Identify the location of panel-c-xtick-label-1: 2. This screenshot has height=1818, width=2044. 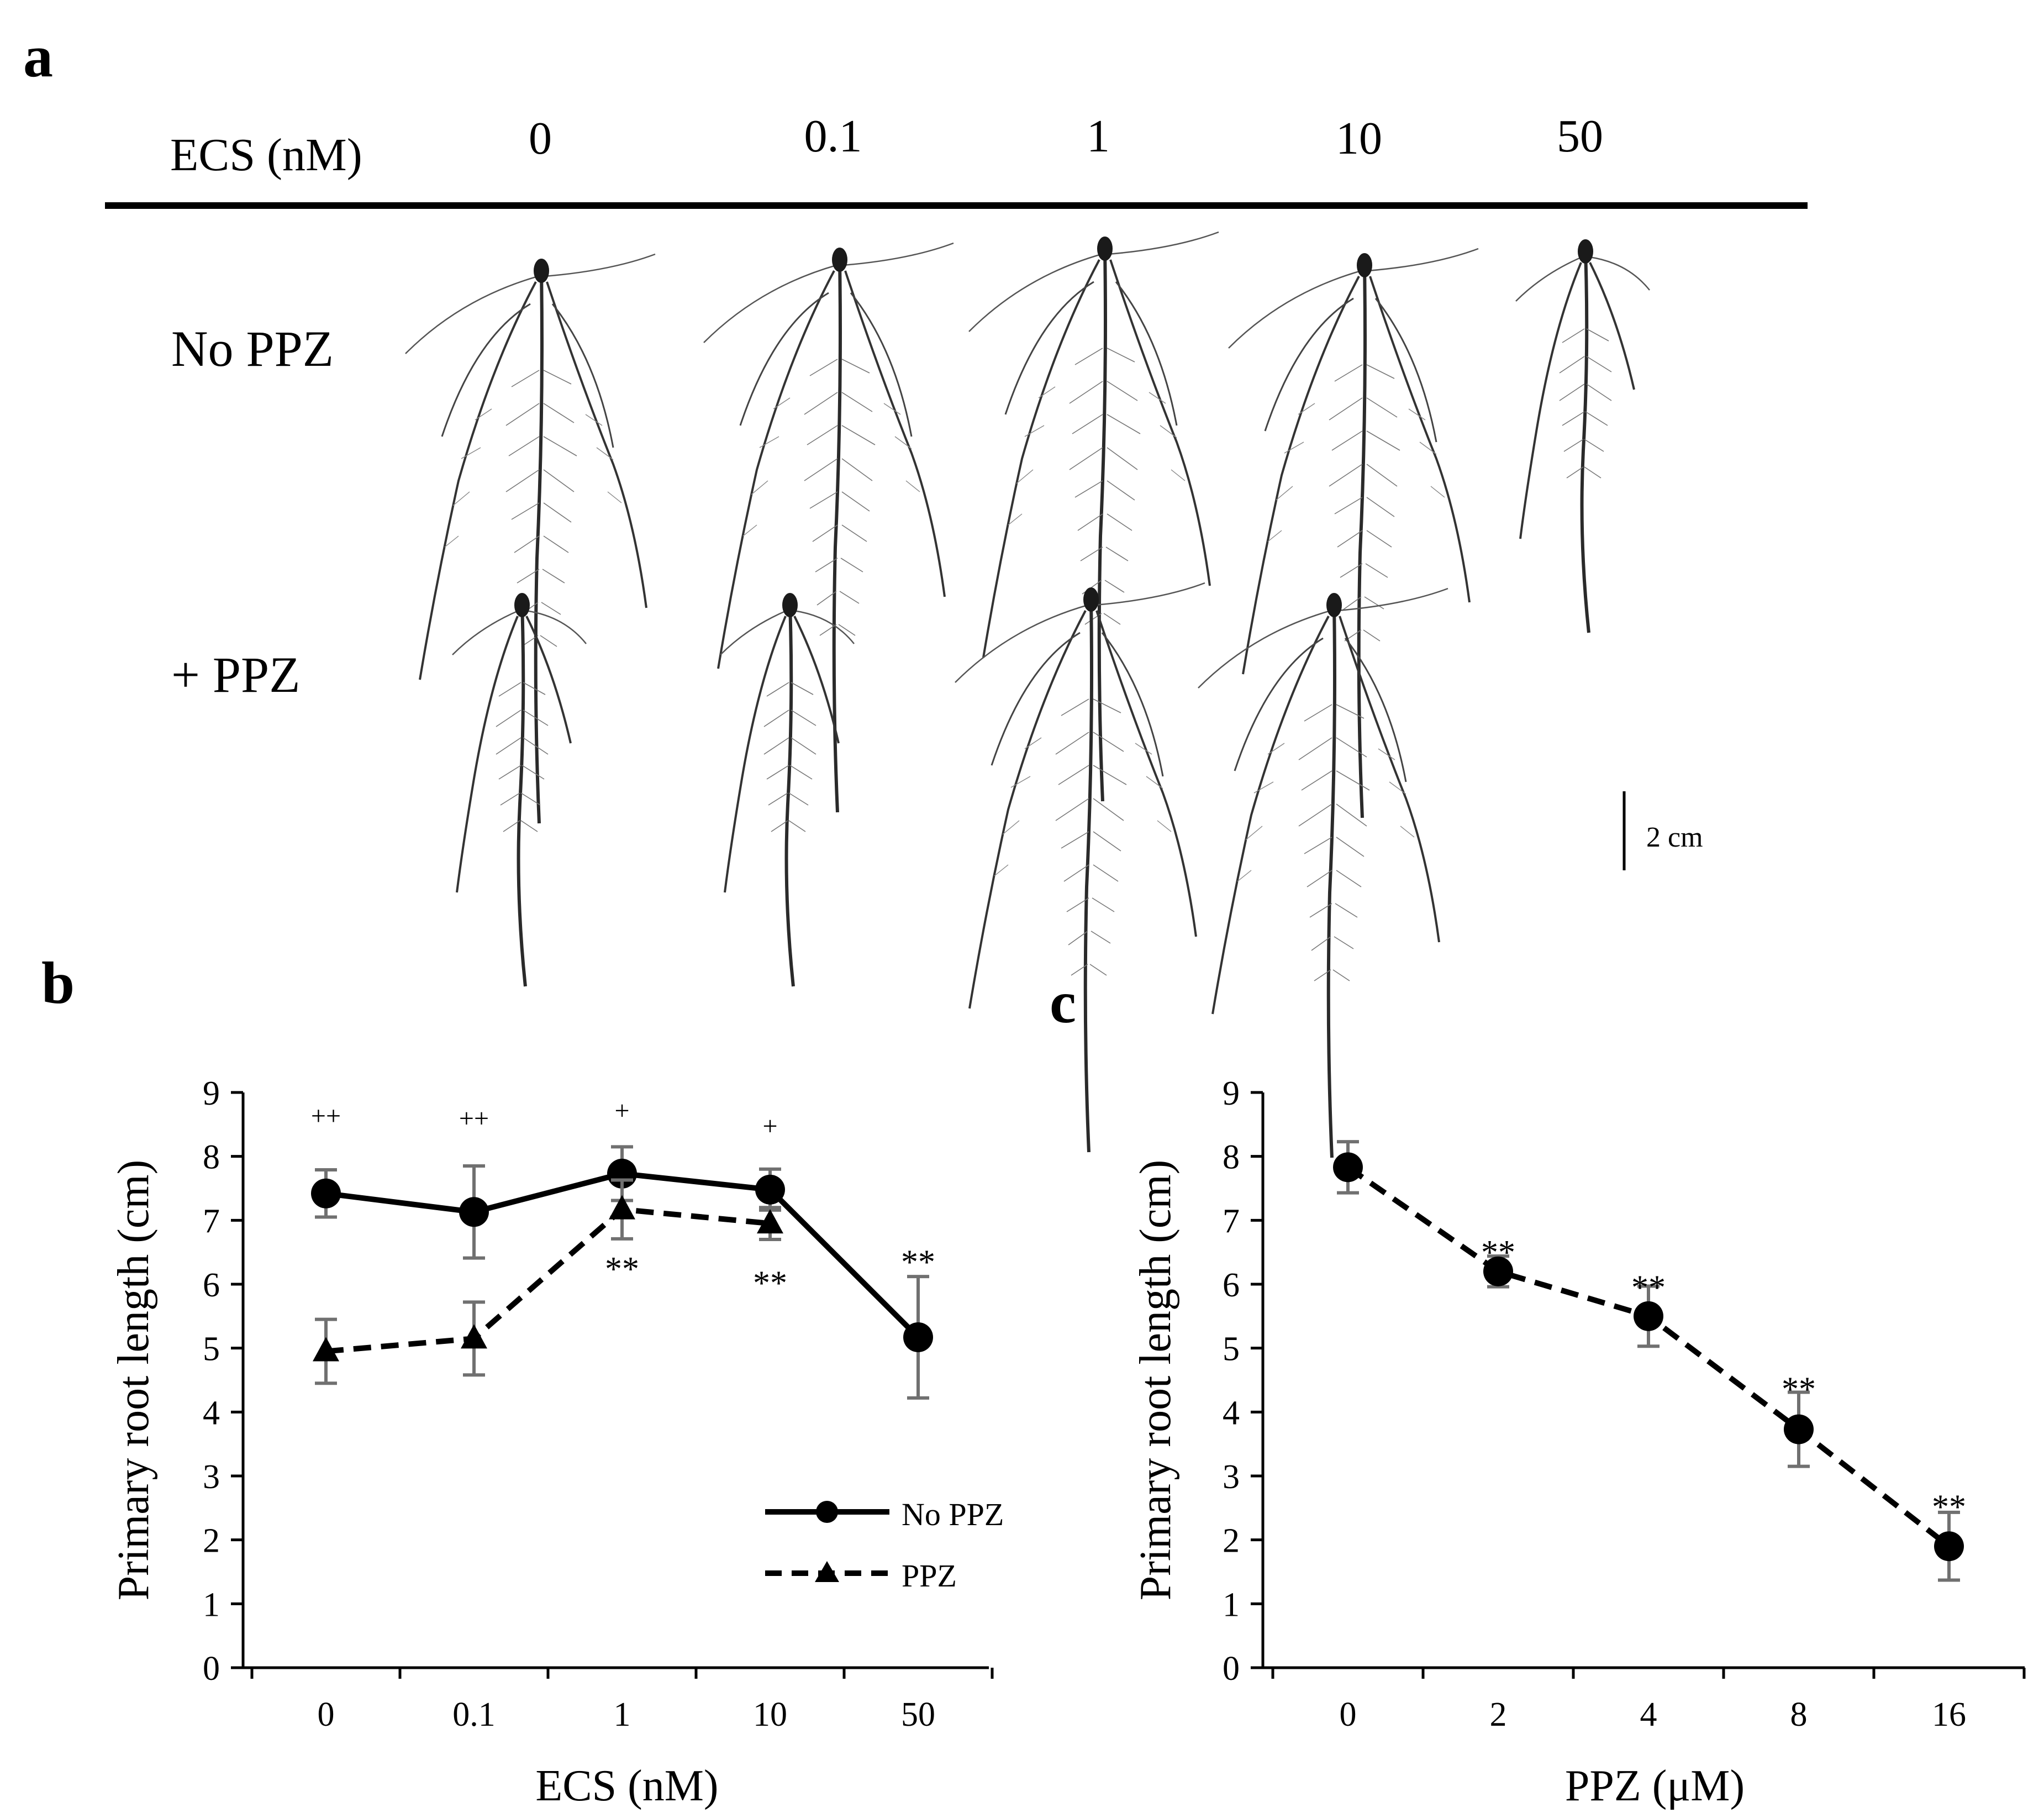
(1499, 1715).